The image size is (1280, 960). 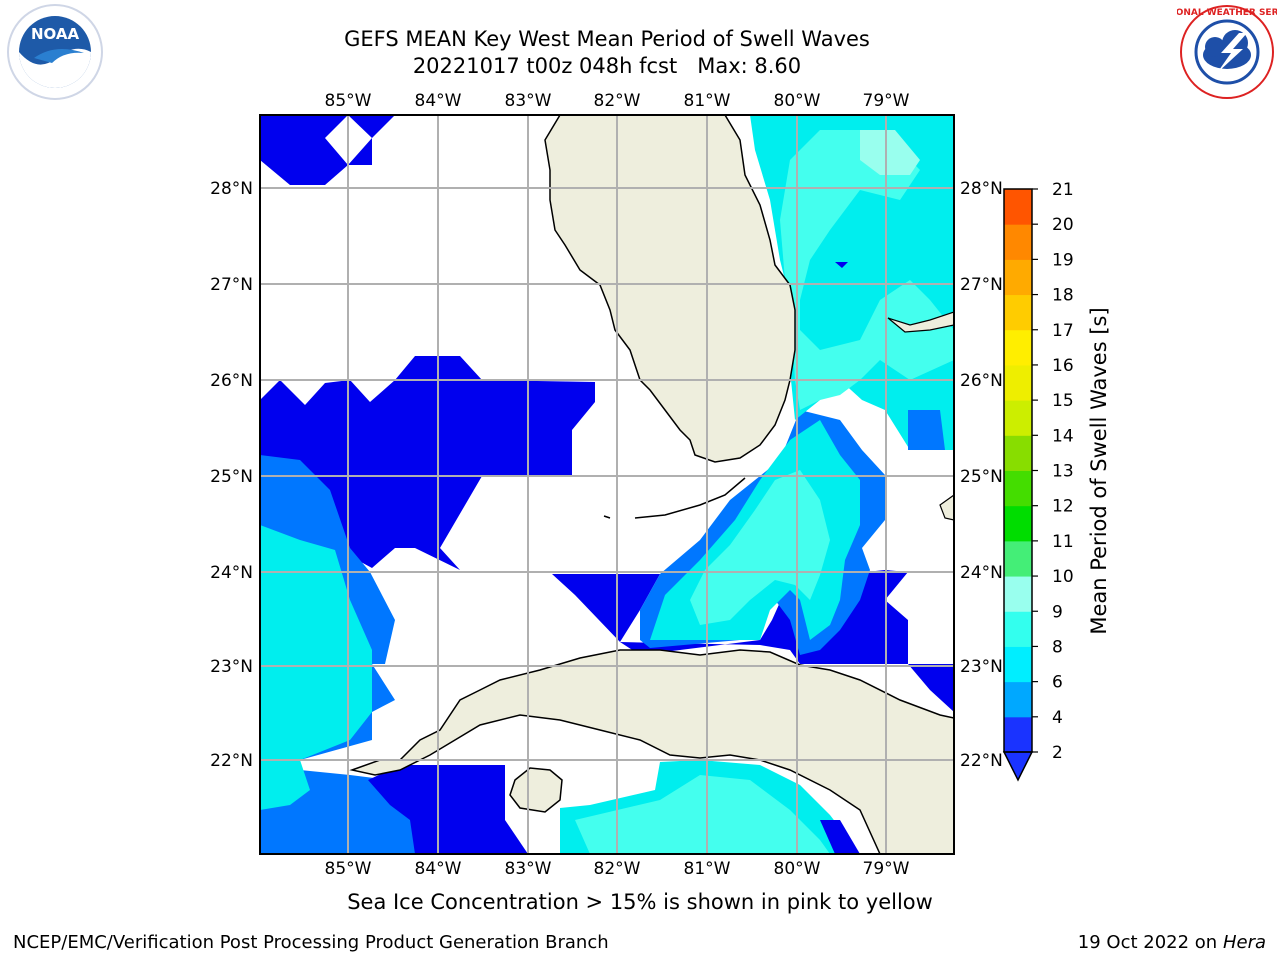 I want to click on chart-title-line2: 20221017 t00z 048h fcst Max: 8.60, so click(x=607, y=66).